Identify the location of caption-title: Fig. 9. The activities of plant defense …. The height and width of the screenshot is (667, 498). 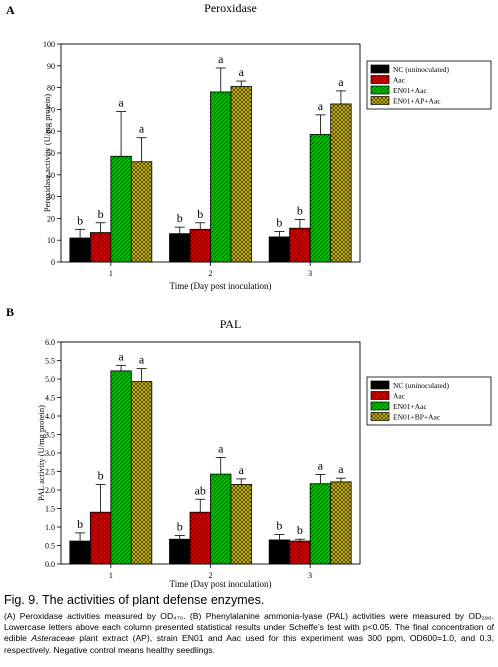
(134, 600).